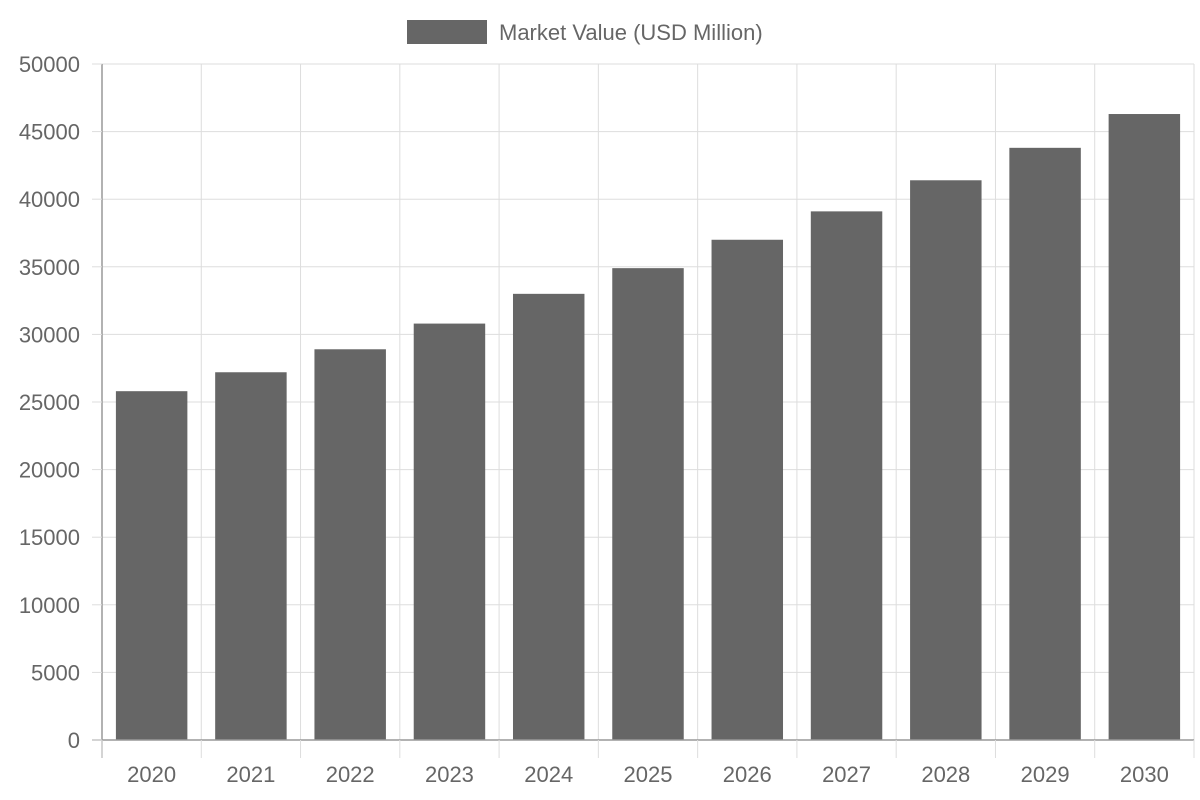  I want to click on legend: Market Value (USD Million), so click(585, 32).